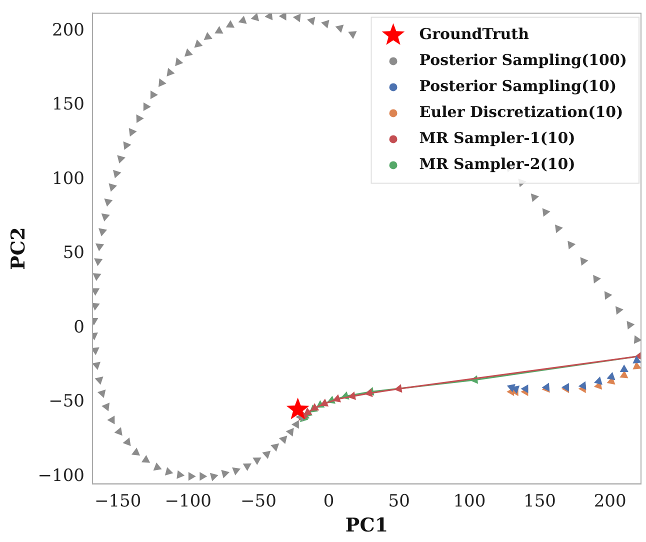 The image size is (646, 542). I want to click on x-tick-label: −50, so click(258, 501).